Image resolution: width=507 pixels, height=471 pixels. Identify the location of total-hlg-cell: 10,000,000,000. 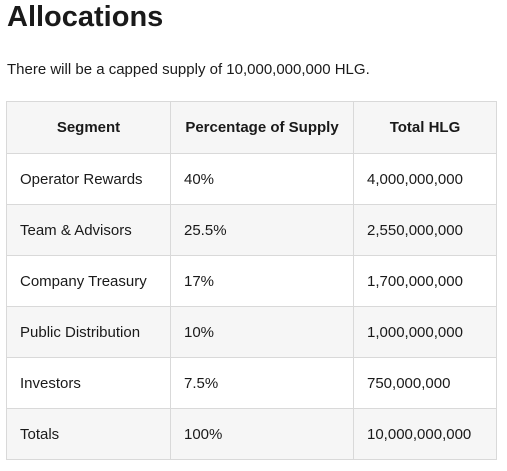
(425, 434).